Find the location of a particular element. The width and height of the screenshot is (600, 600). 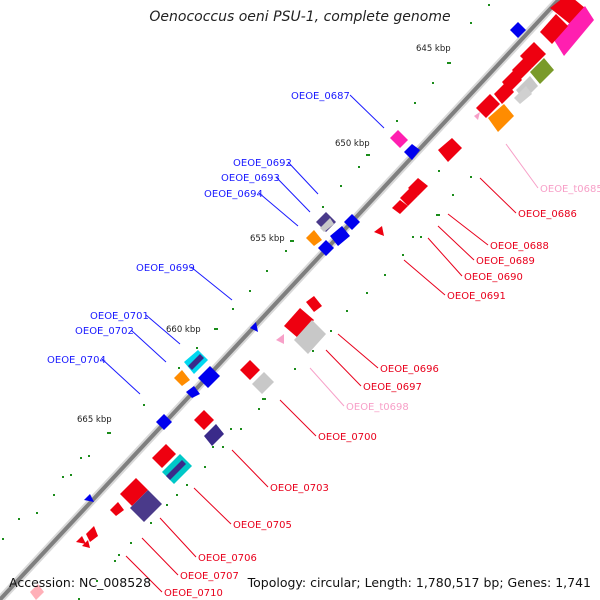

accession-text: Accession: NC_008528 is located at coordinates (80, 582).